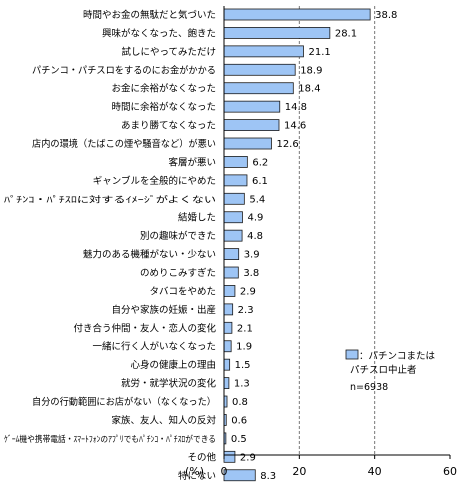  Describe the element at coordinates (149, 15) in the screenshot. I see `category-label: 時間やお金の無駄だと気づいた` at that location.